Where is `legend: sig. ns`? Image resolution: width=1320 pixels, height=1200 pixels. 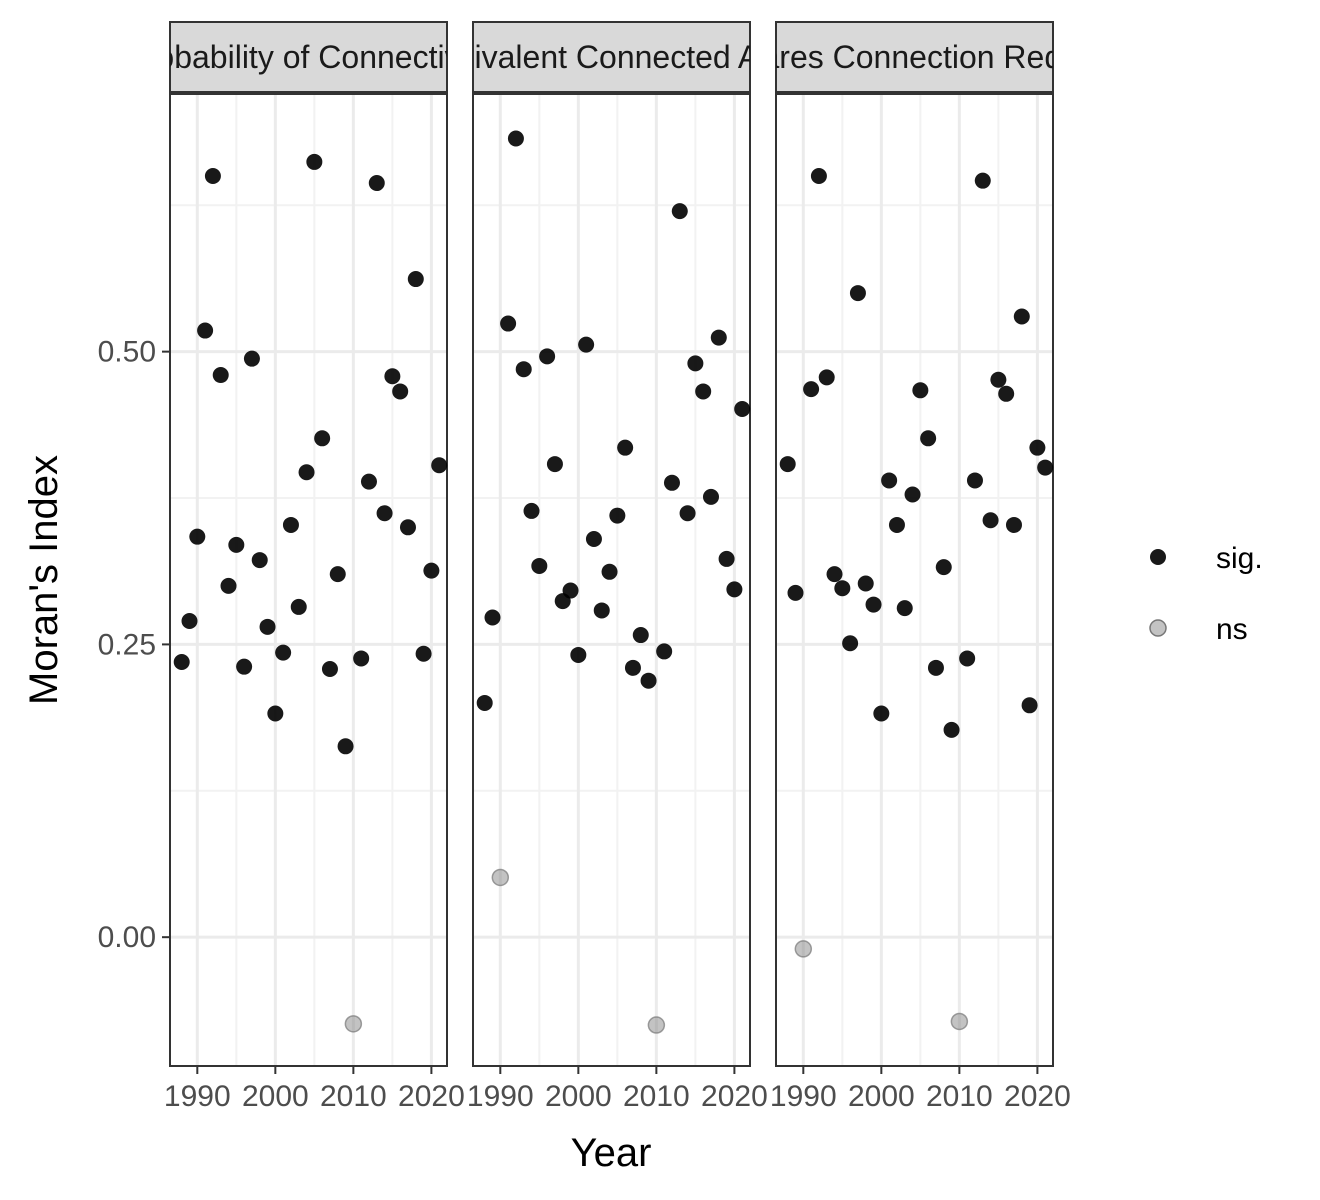
legend: sig. ns is located at coordinates (1206, 594).